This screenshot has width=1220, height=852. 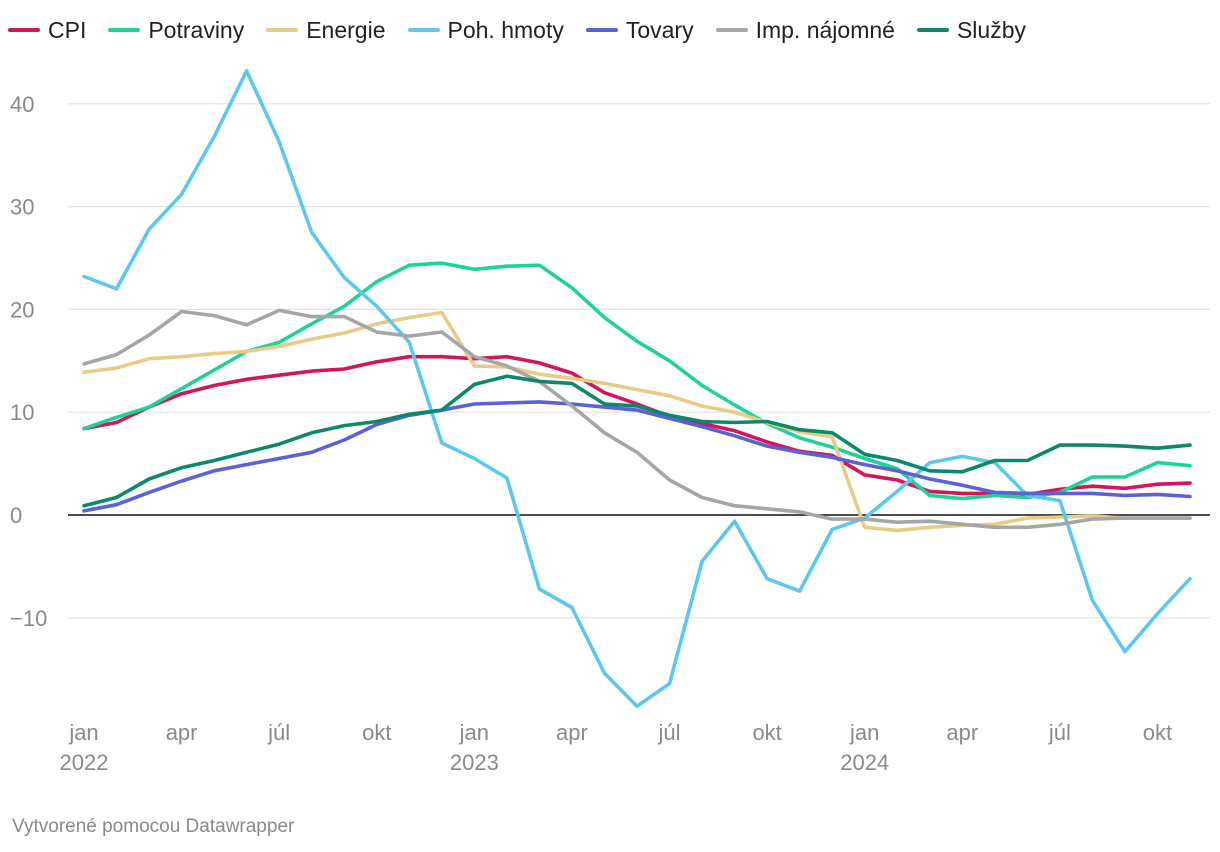 I want to click on footer-credit: Vytvorené pomocou Datawrapper, so click(x=153, y=826).